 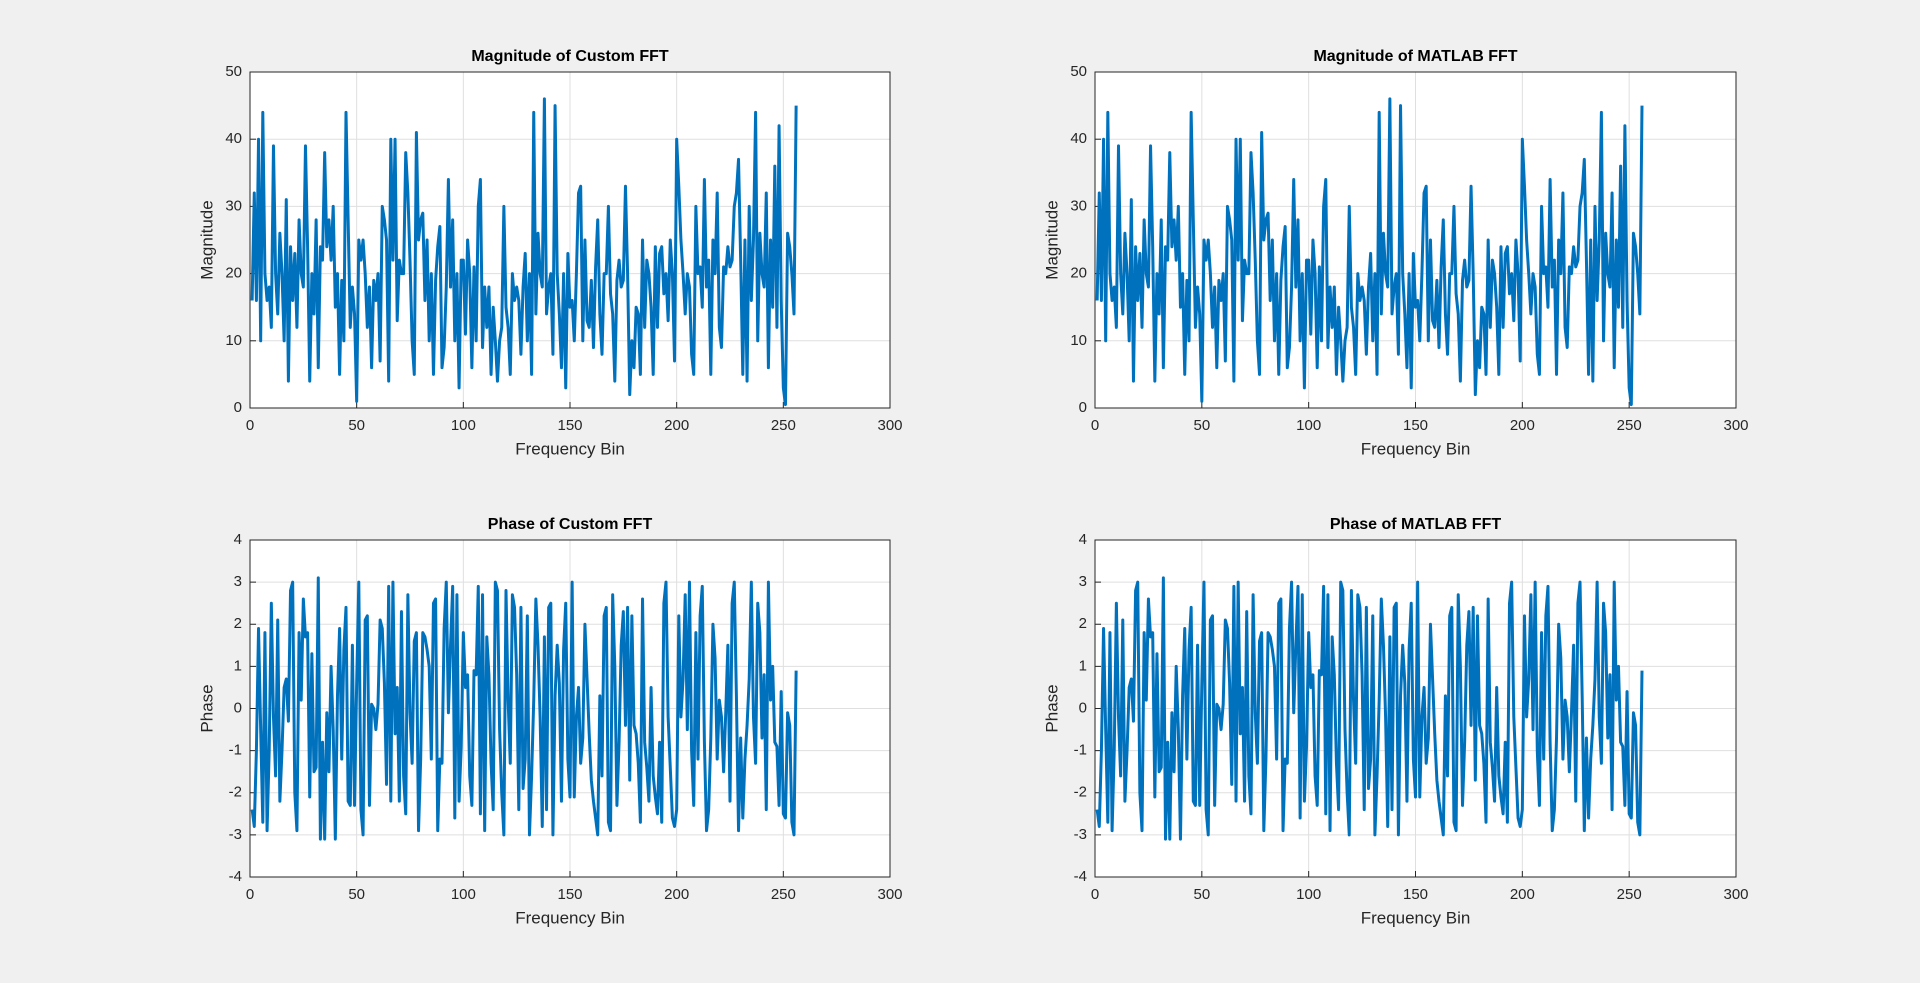 I want to click on chart-title: Magnitude of MATLAB FFT, so click(x=1415, y=56).